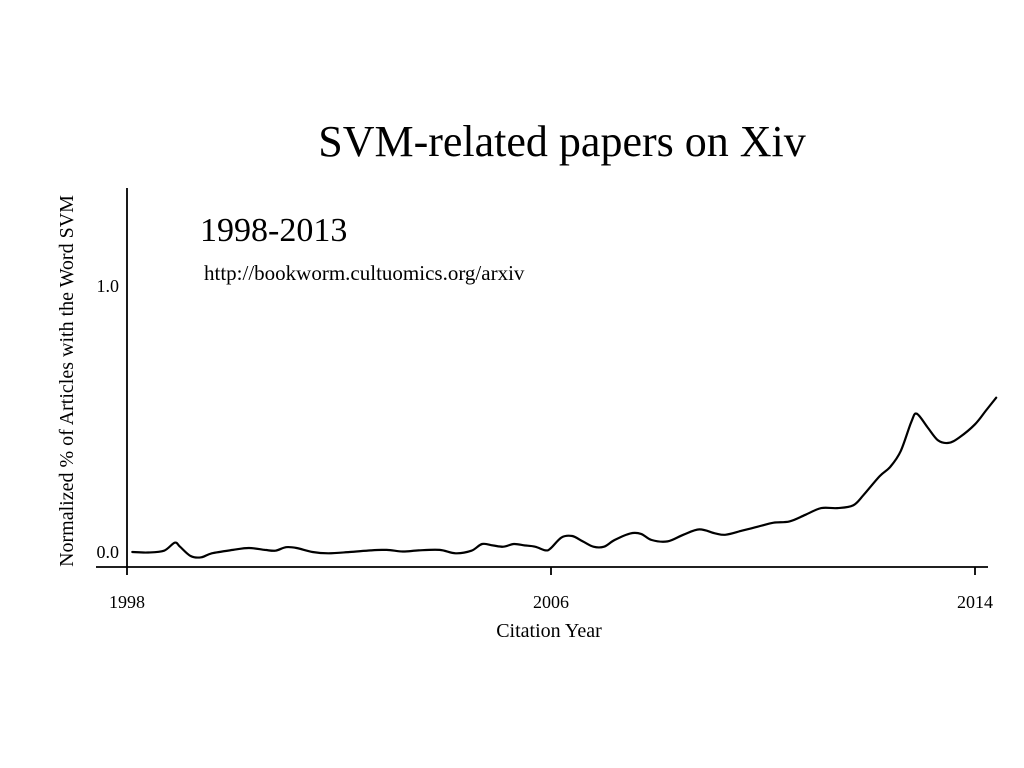  What do you see at coordinates (273, 230) in the screenshot?
I see `chart-subtitle: 1998-2013` at bounding box center [273, 230].